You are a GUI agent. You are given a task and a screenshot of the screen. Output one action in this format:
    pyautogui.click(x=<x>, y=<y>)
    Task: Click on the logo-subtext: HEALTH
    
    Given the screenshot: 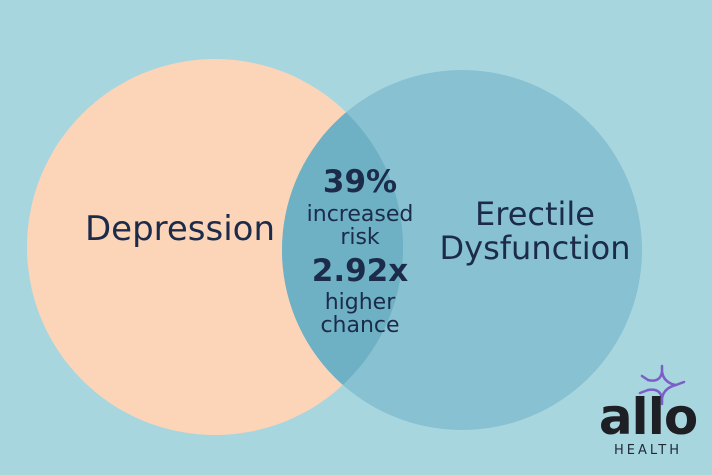 What is the action you would take?
    pyautogui.click(x=648, y=450)
    